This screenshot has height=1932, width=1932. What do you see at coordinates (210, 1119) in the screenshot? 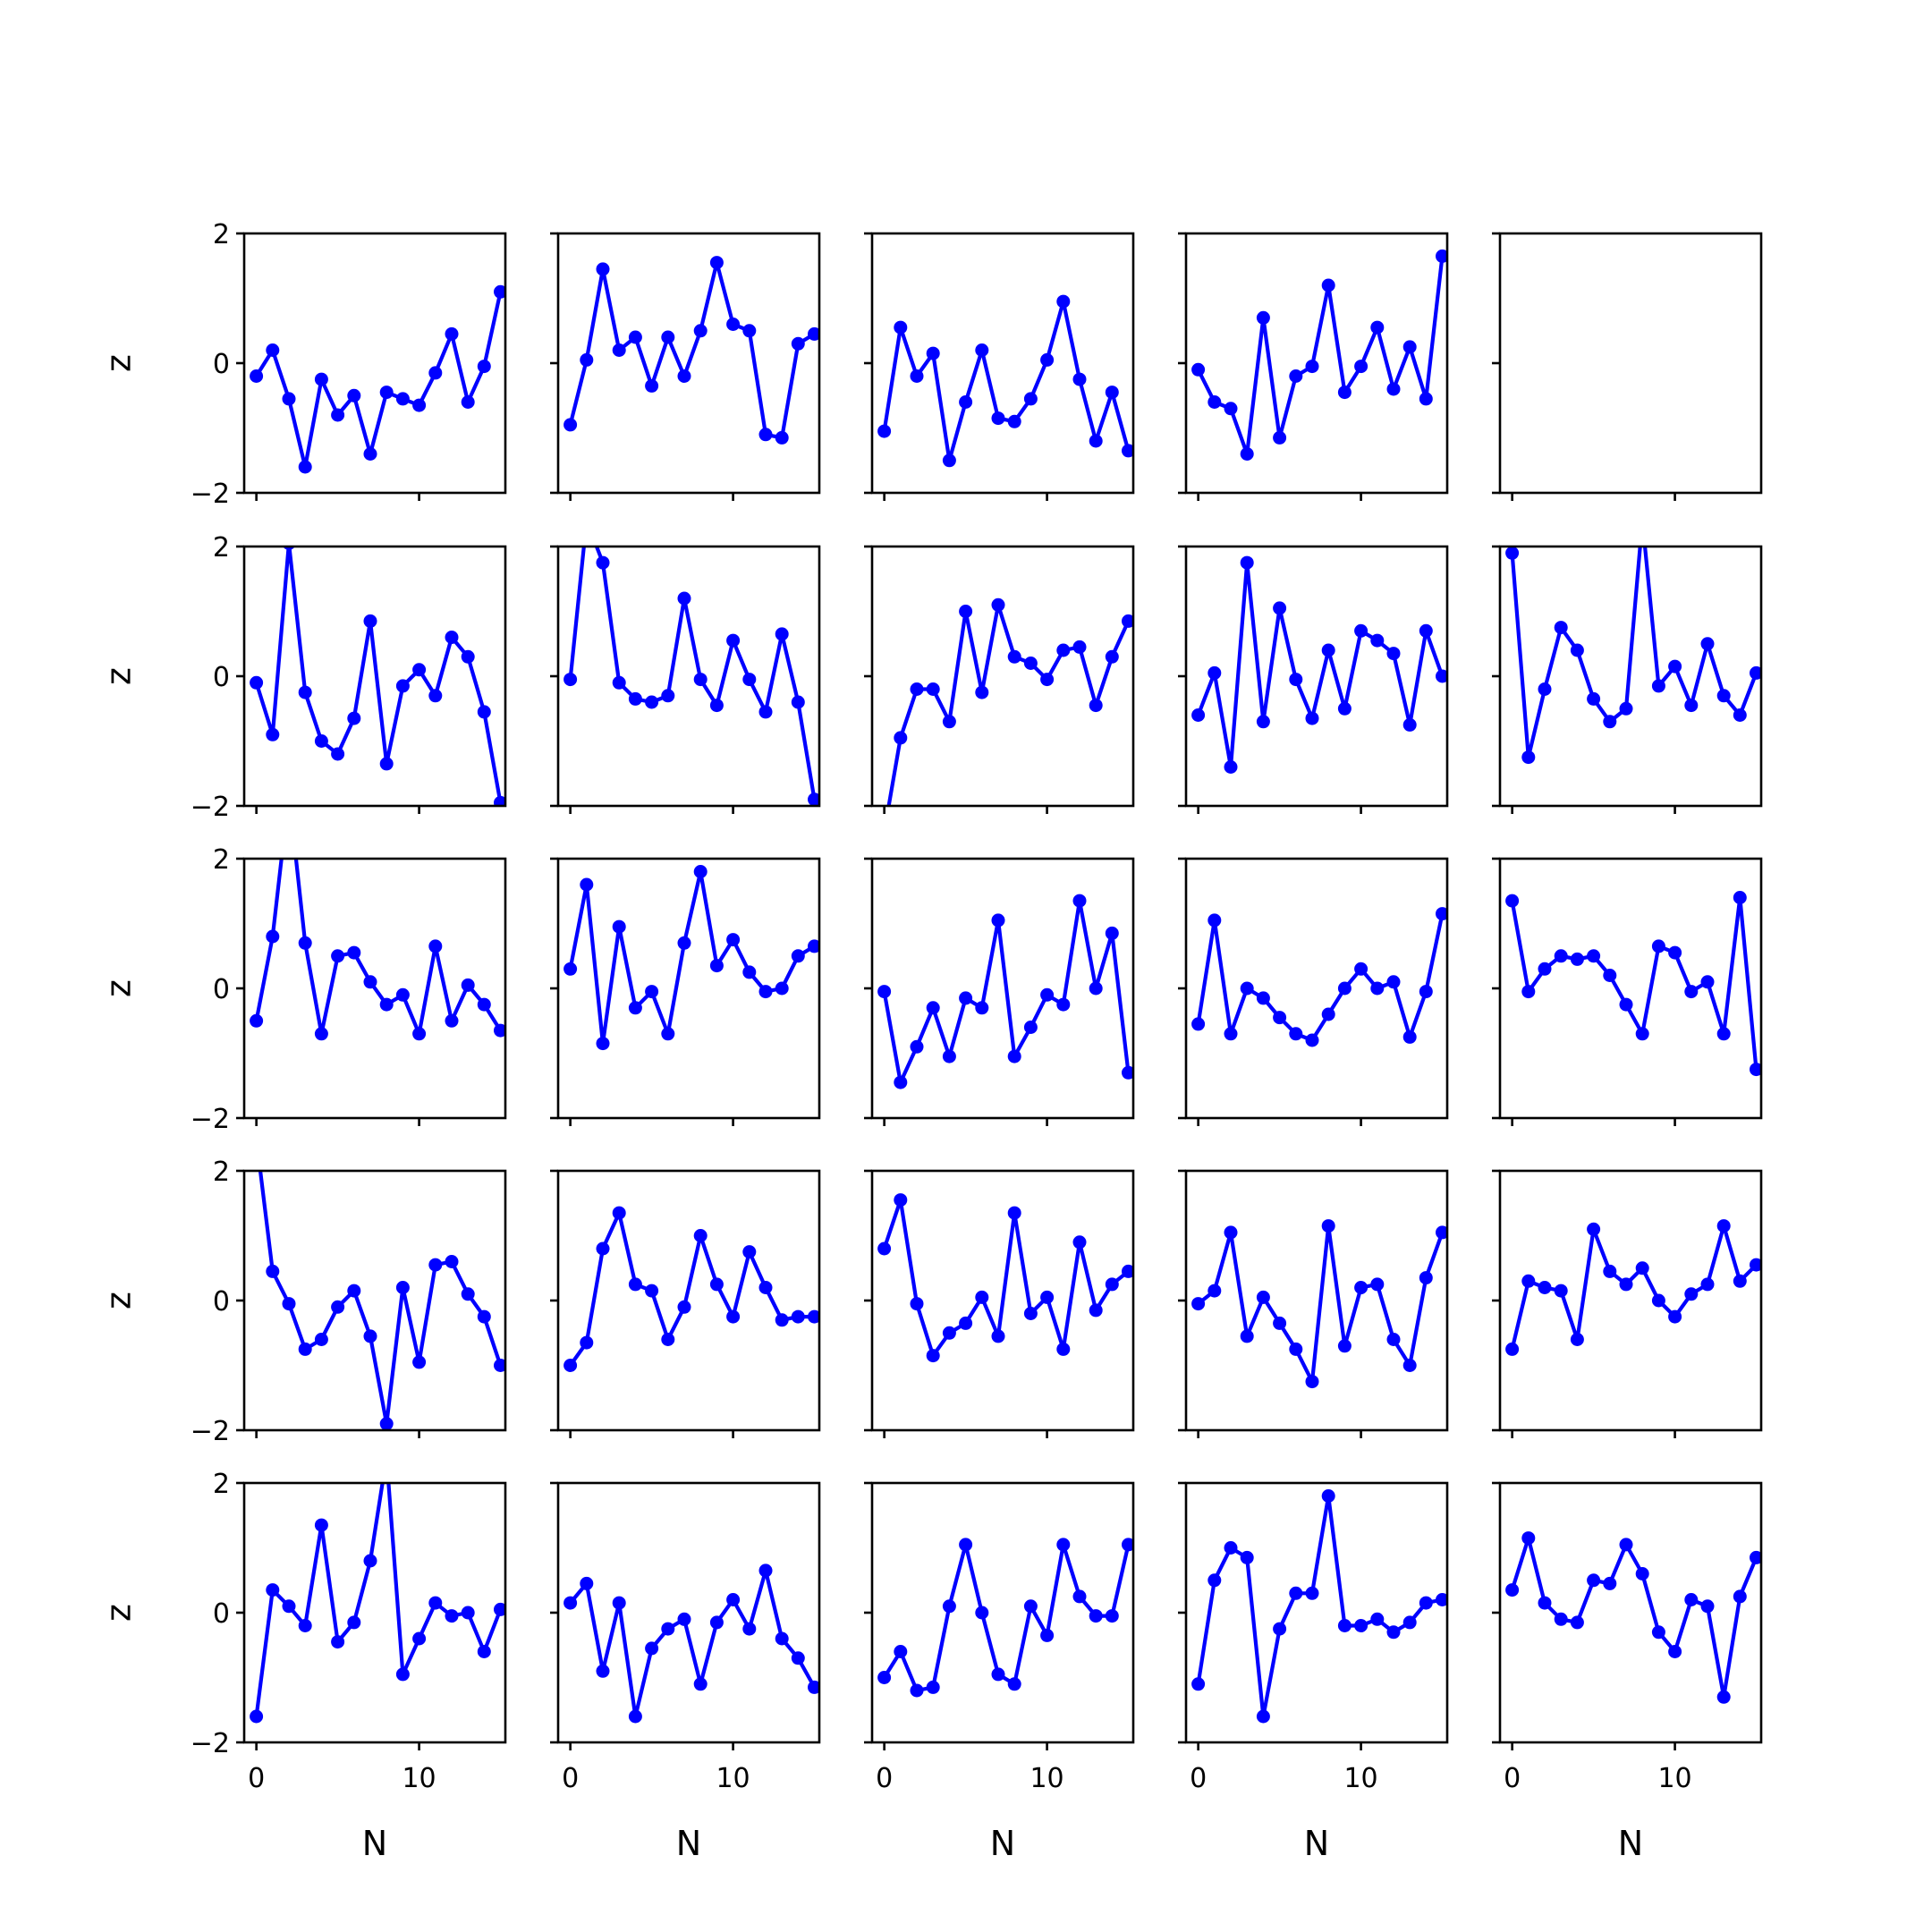
I see `y-tick-label: −2` at bounding box center [210, 1119].